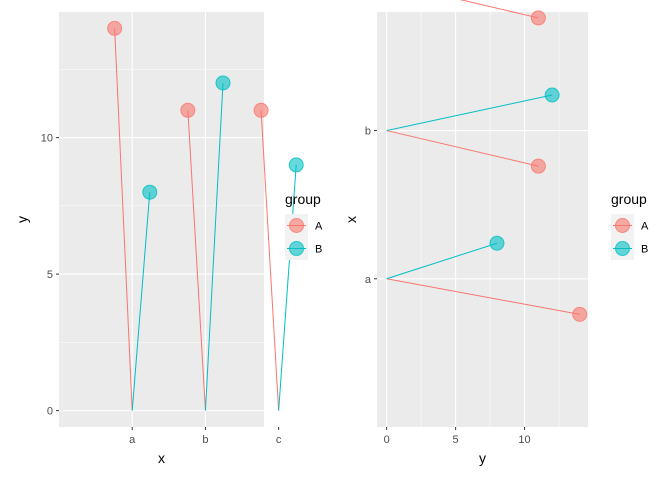 This screenshot has height=480, width=672. What do you see at coordinates (368, 280) in the screenshot?
I see `y-tick-label: a` at bounding box center [368, 280].